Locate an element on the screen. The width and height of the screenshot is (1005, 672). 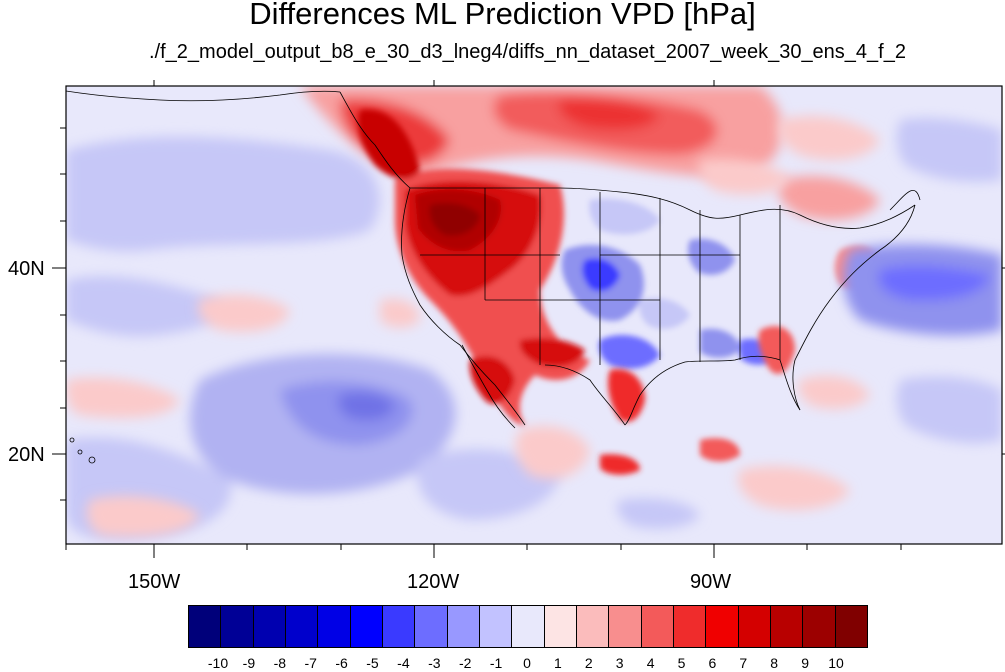
colorbar-label: 8 is located at coordinates (774, 663).